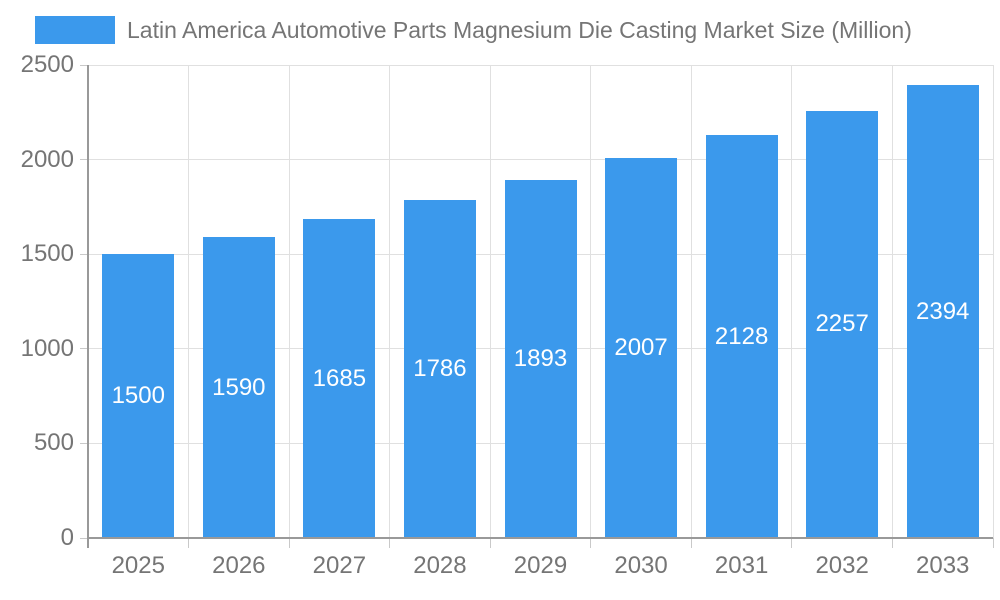 The width and height of the screenshot is (1000, 600). I want to click on bar-value-label: 2394, so click(943, 311).